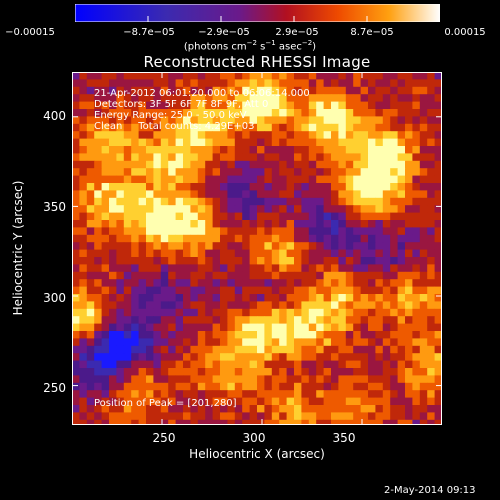  I want to click on x-axis-label: Heliocentric X (arcsec), so click(257, 454).